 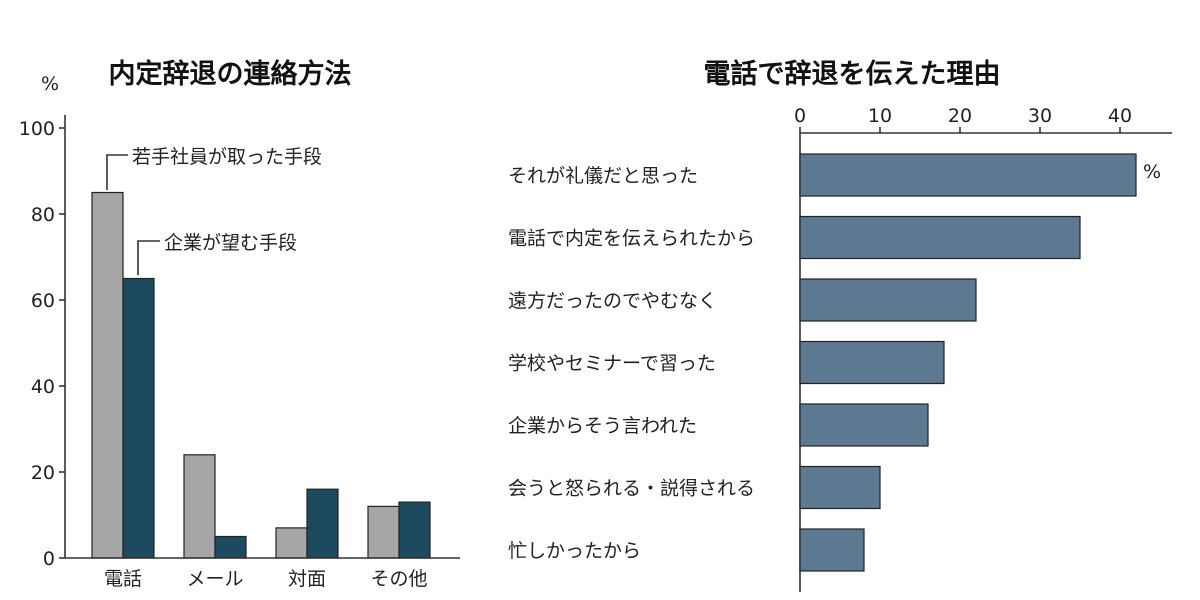 What do you see at coordinates (880, 116) in the screenshot?
I see `right-x-tick-label: 10` at bounding box center [880, 116].